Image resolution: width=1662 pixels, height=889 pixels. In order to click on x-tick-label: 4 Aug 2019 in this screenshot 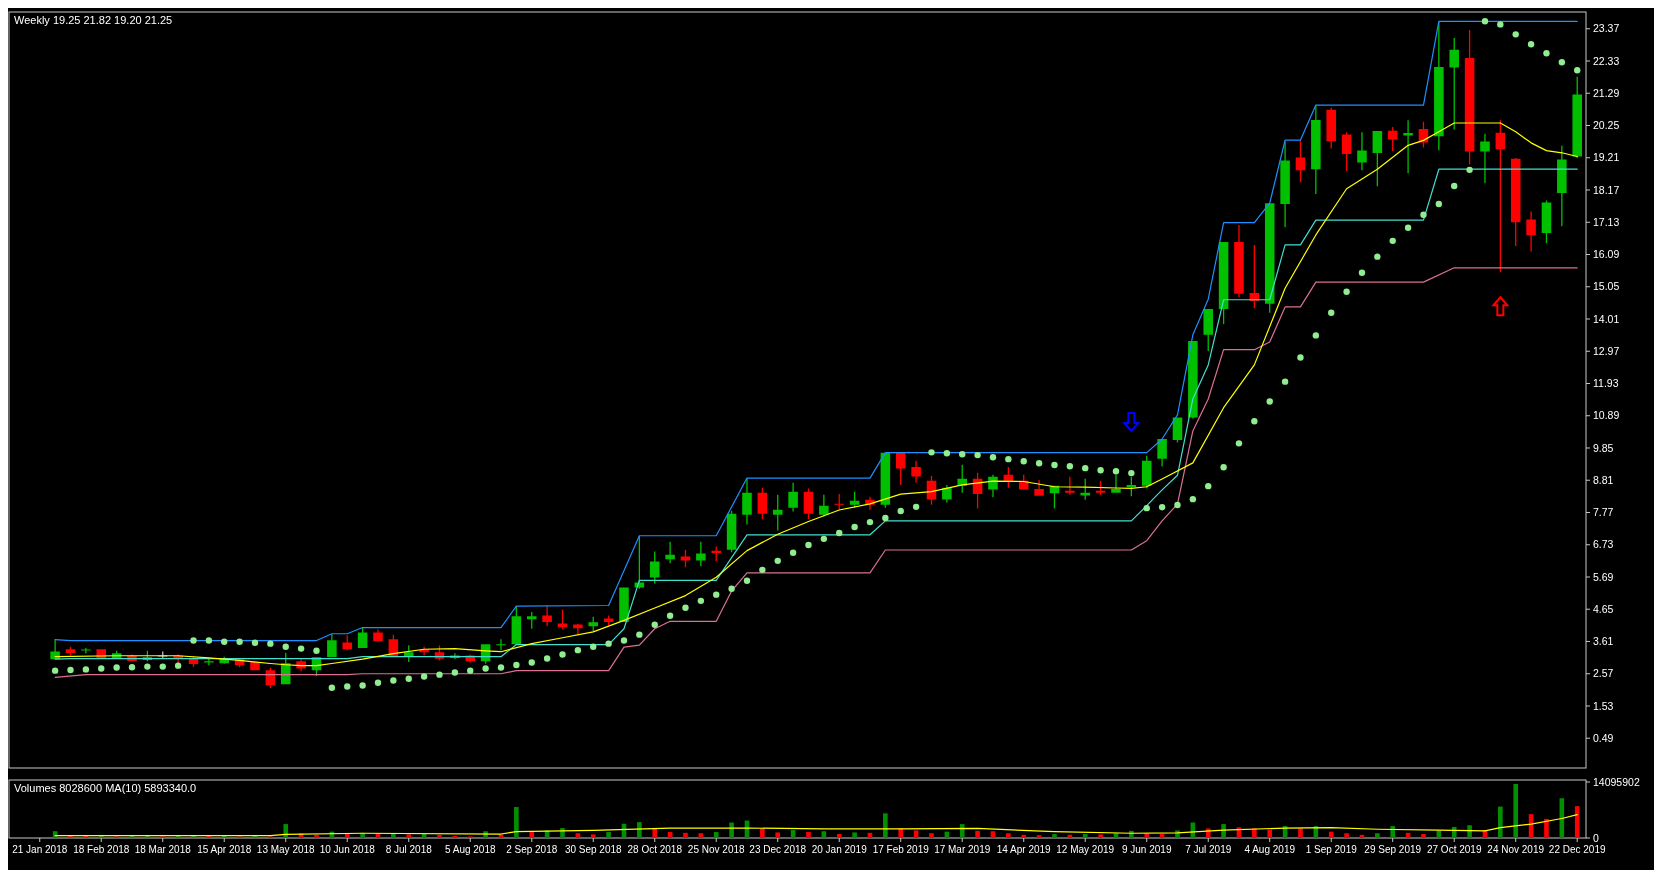, I will do `click(1270, 849)`.